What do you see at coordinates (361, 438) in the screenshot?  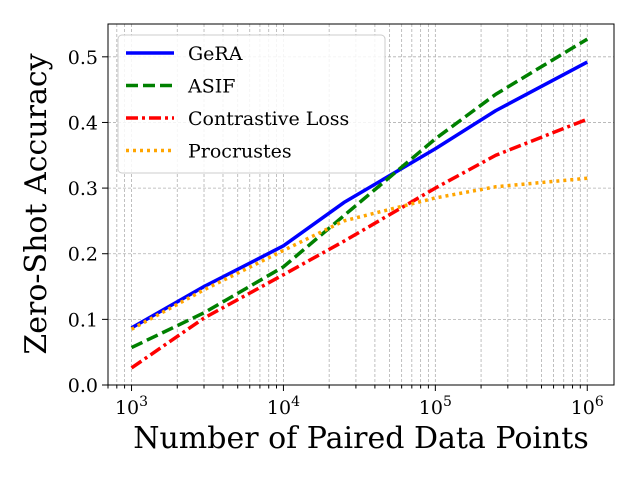 I see `x-axis-label: Number of Paired Data Points` at bounding box center [361, 438].